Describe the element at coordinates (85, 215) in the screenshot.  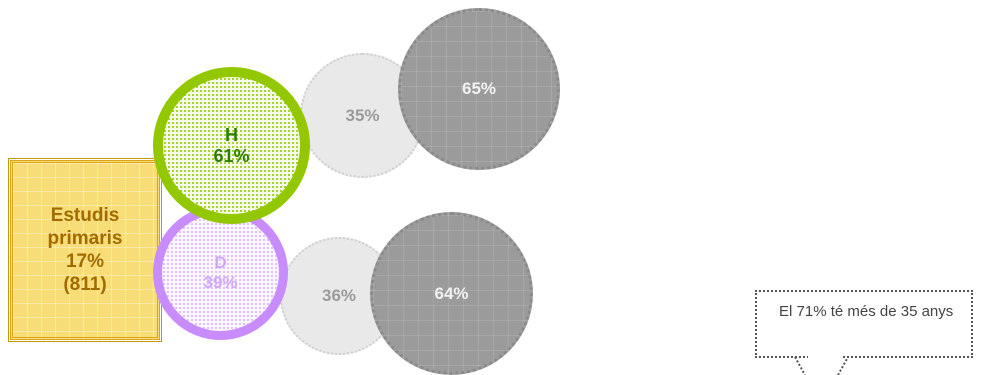
I see `education-level-title-line1: Estudis` at that location.